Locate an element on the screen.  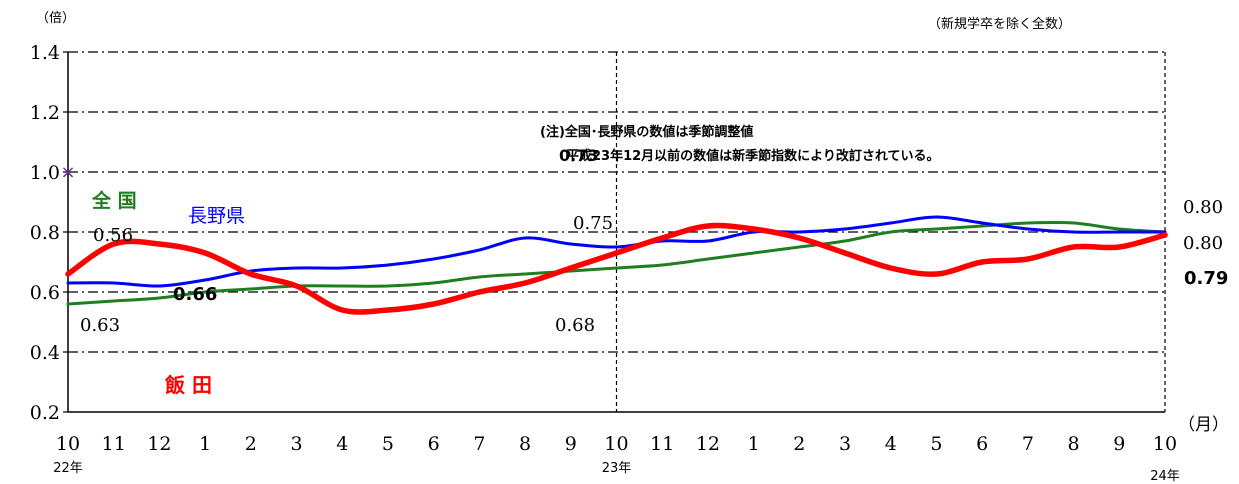
legend-nagano: 長野県 is located at coordinates (216, 216).